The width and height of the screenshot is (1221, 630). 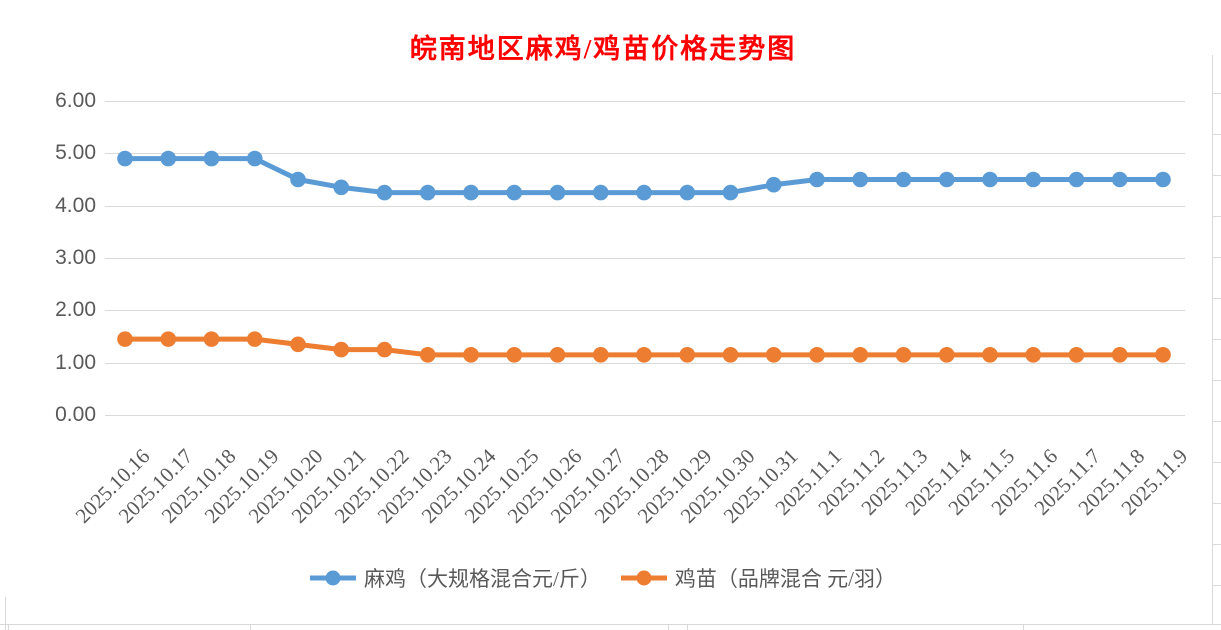 What do you see at coordinates (384, 192) in the screenshot?
I see `series-0-point-2025.10.22` at bounding box center [384, 192].